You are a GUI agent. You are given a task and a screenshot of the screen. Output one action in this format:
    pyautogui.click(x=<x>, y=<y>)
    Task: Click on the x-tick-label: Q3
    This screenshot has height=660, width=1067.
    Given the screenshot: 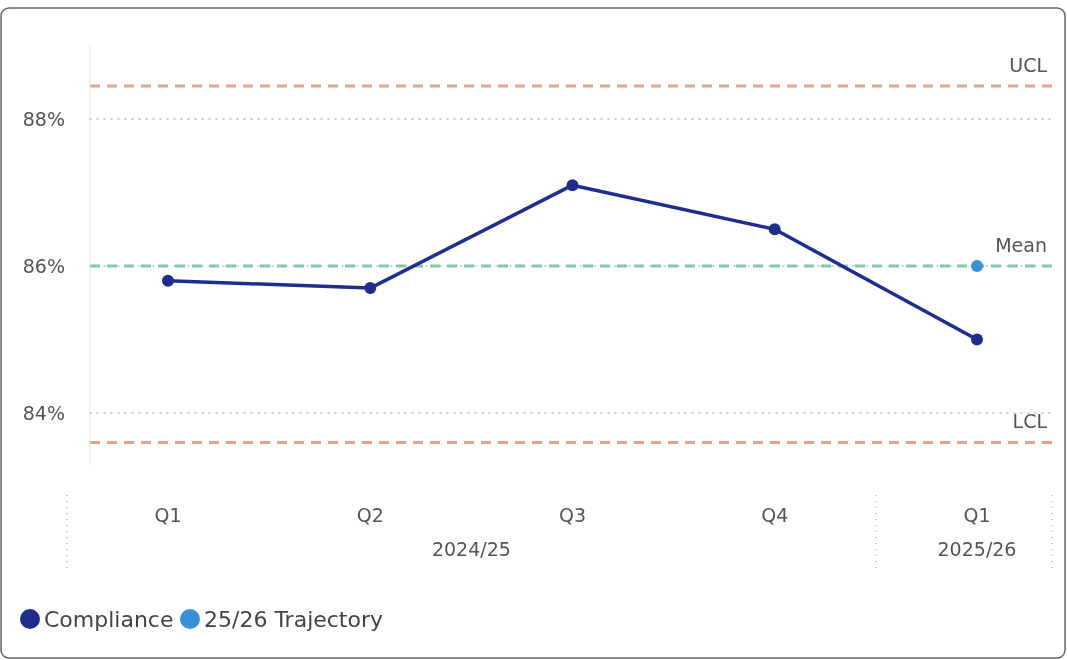 What is the action you would take?
    pyautogui.click(x=572, y=515)
    